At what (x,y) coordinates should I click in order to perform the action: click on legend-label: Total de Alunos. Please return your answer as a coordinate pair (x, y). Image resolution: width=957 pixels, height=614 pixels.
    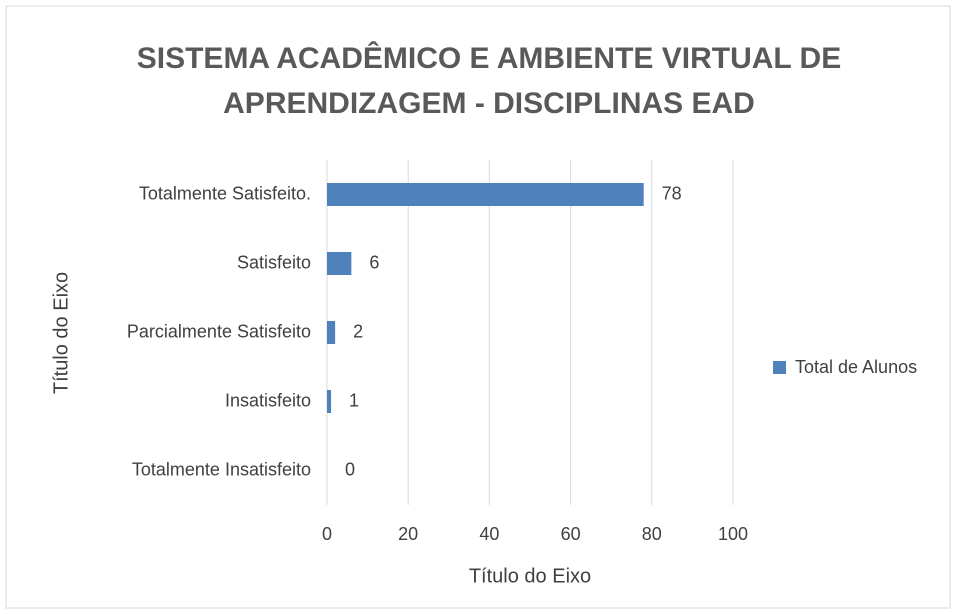
    Looking at the image, I should click on (856, 367).